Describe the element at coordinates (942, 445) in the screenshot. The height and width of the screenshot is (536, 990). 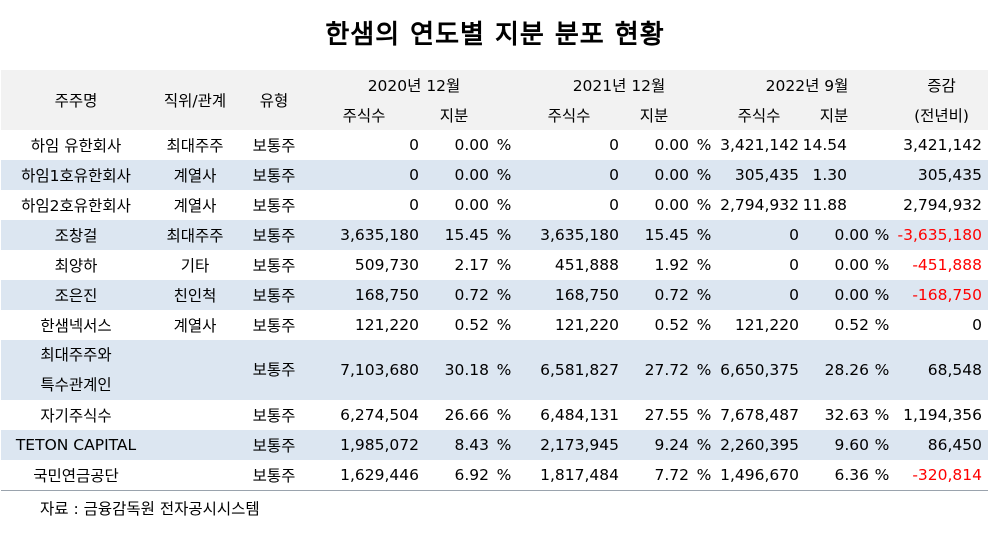
I see `change-value: 86,450` at that location.